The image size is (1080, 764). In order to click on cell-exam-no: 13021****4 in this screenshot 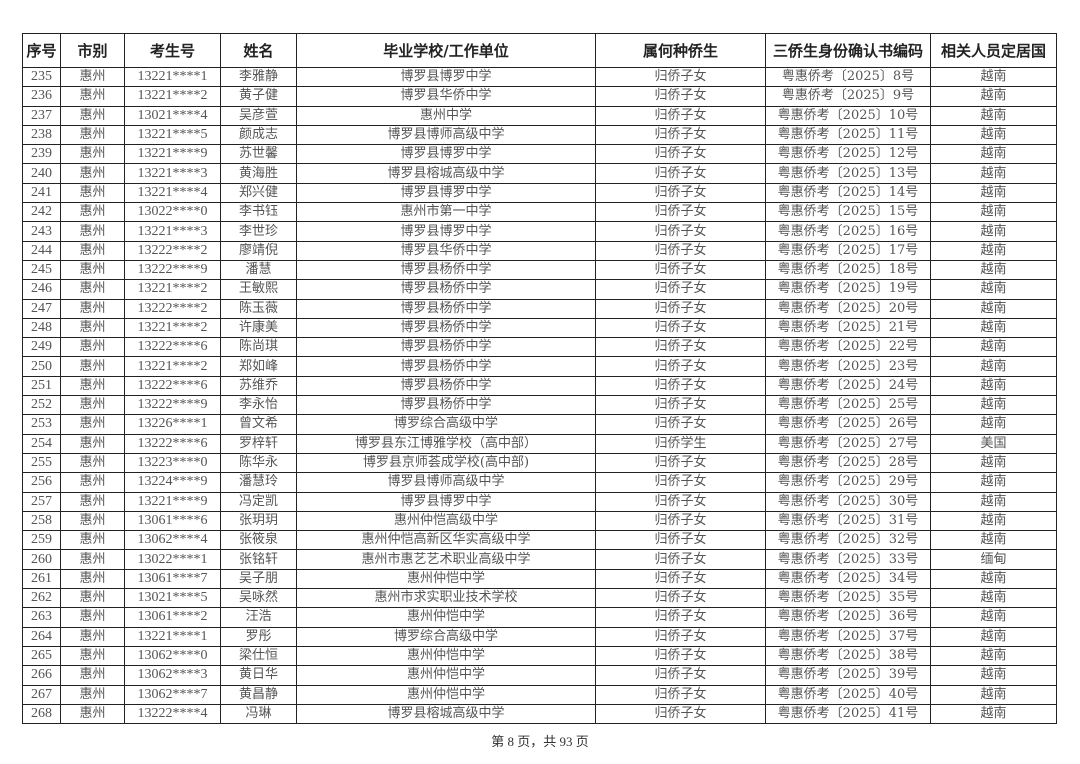, I will do `click(172, 115)`.